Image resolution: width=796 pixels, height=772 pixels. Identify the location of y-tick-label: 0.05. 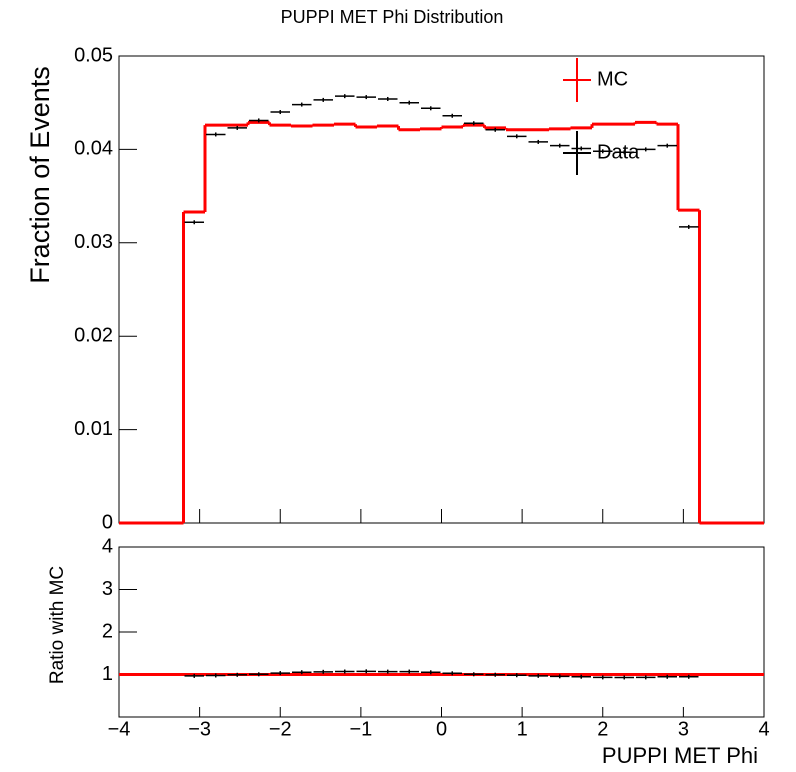
(93, 55).